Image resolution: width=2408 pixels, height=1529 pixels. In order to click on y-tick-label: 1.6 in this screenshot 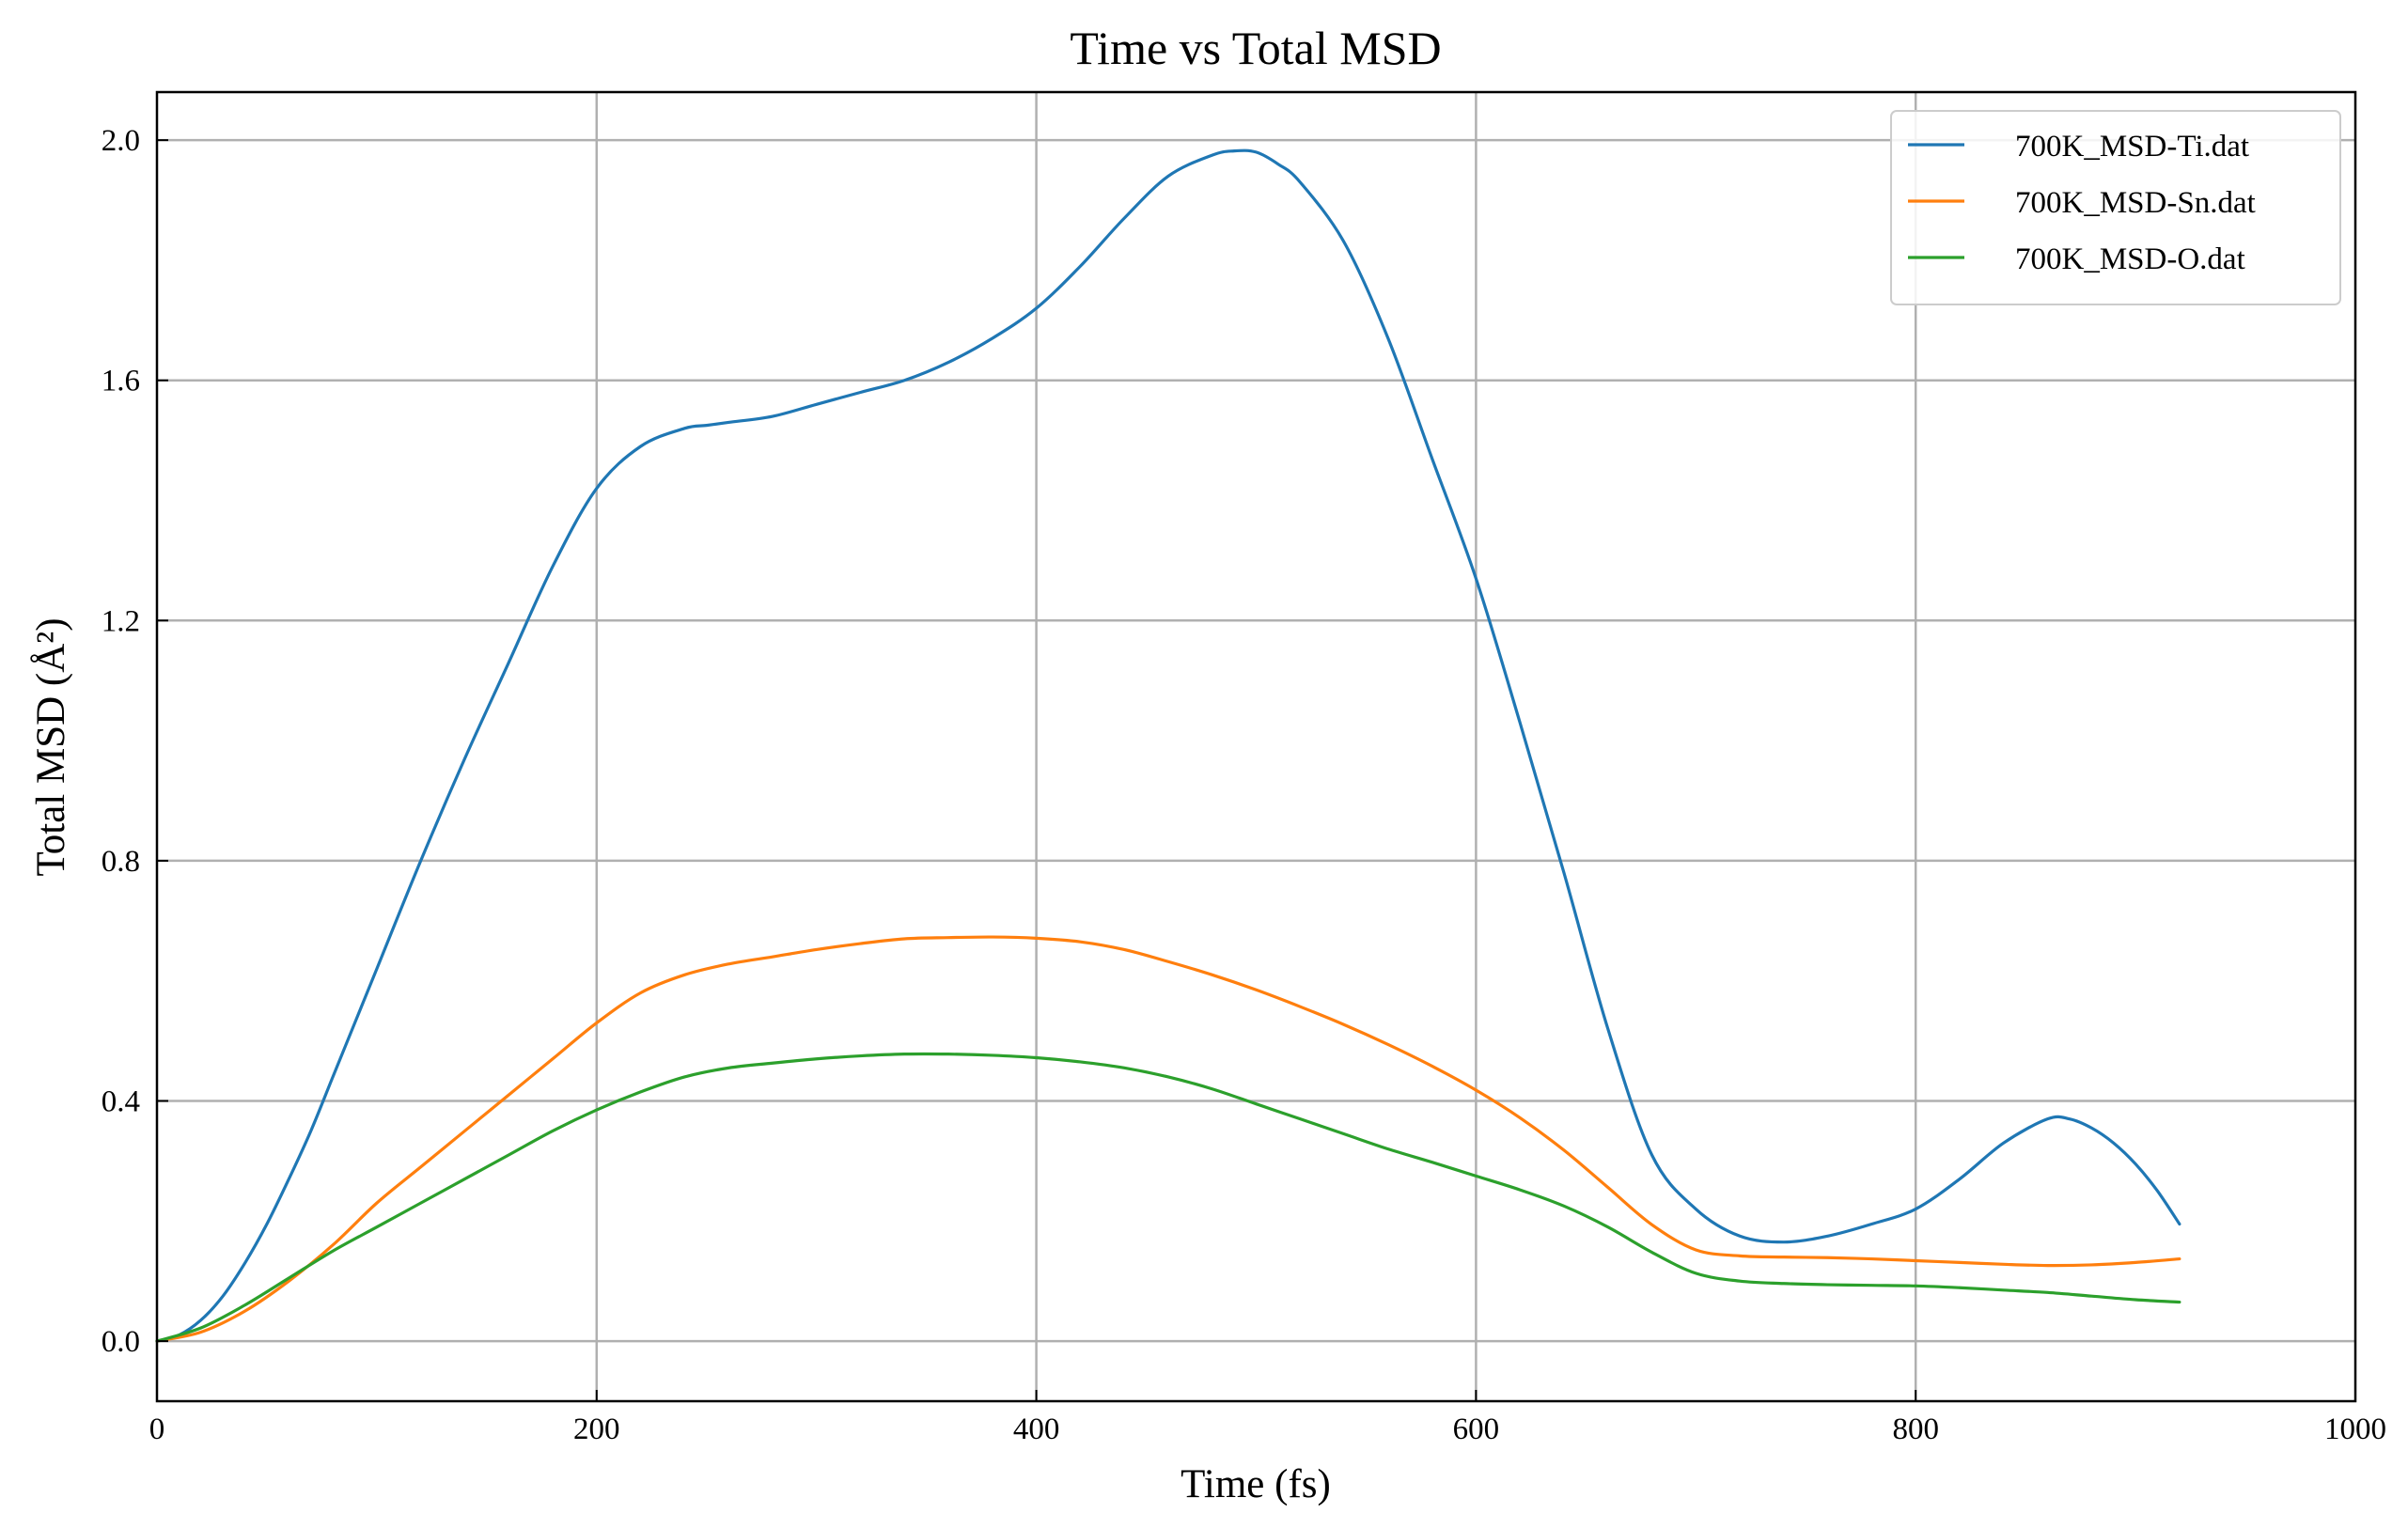, I will do `click(121, 381)`.